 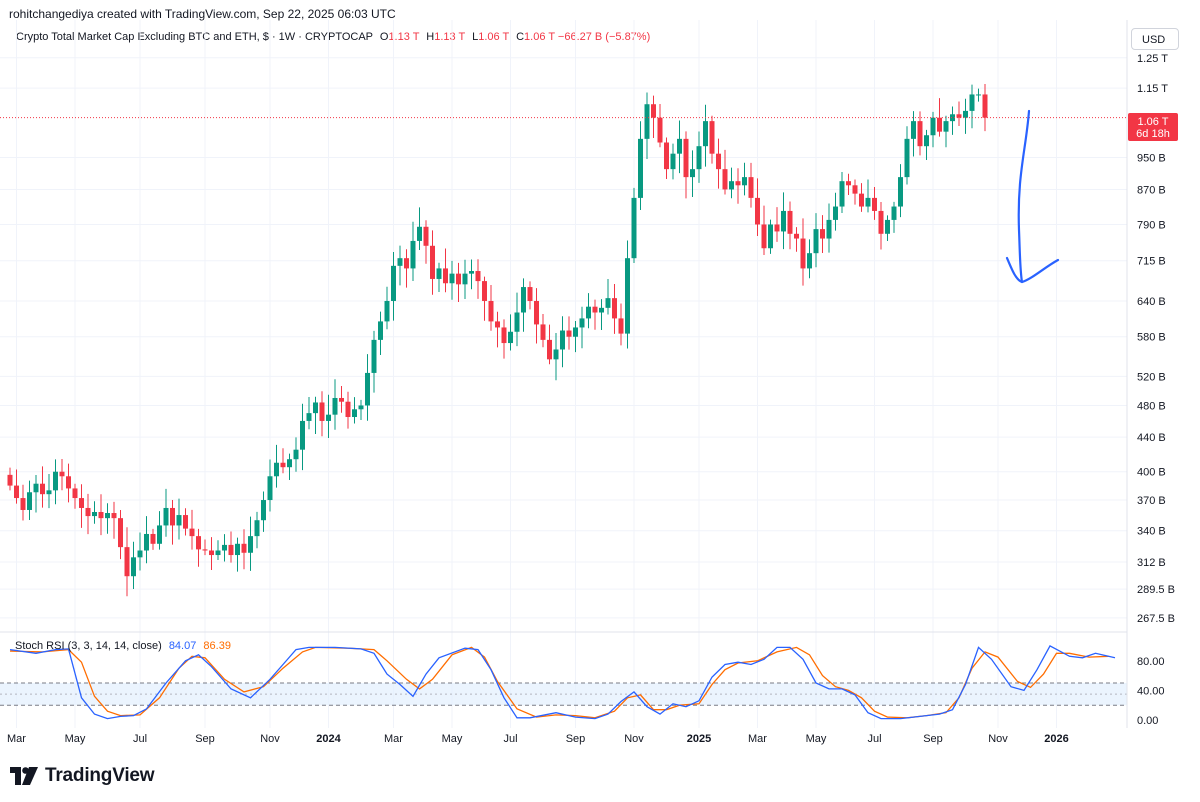 I want to click on y-tick-label: 340 B, so click(x=1151, y=532).